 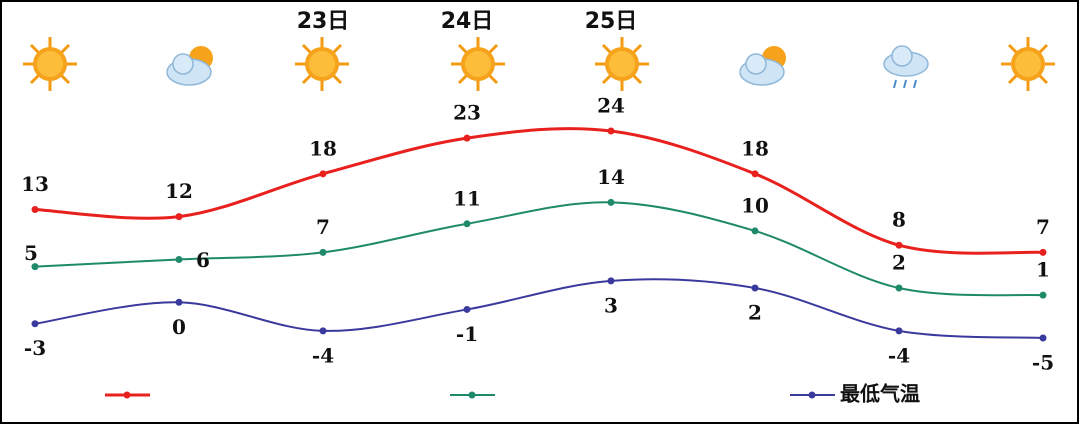 What do you see at coordinates (611, 21) in the screenshot?
I see `x-category-label: 25日` at bounding box center [611, 21].